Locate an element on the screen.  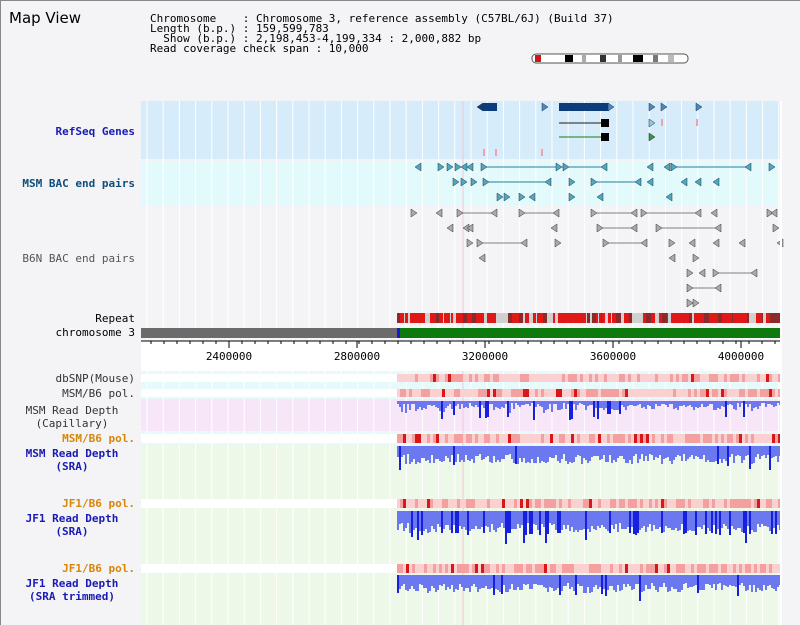
track-label-msm-bac: MSM BAC end pairs is located at coordinates (78, 183).